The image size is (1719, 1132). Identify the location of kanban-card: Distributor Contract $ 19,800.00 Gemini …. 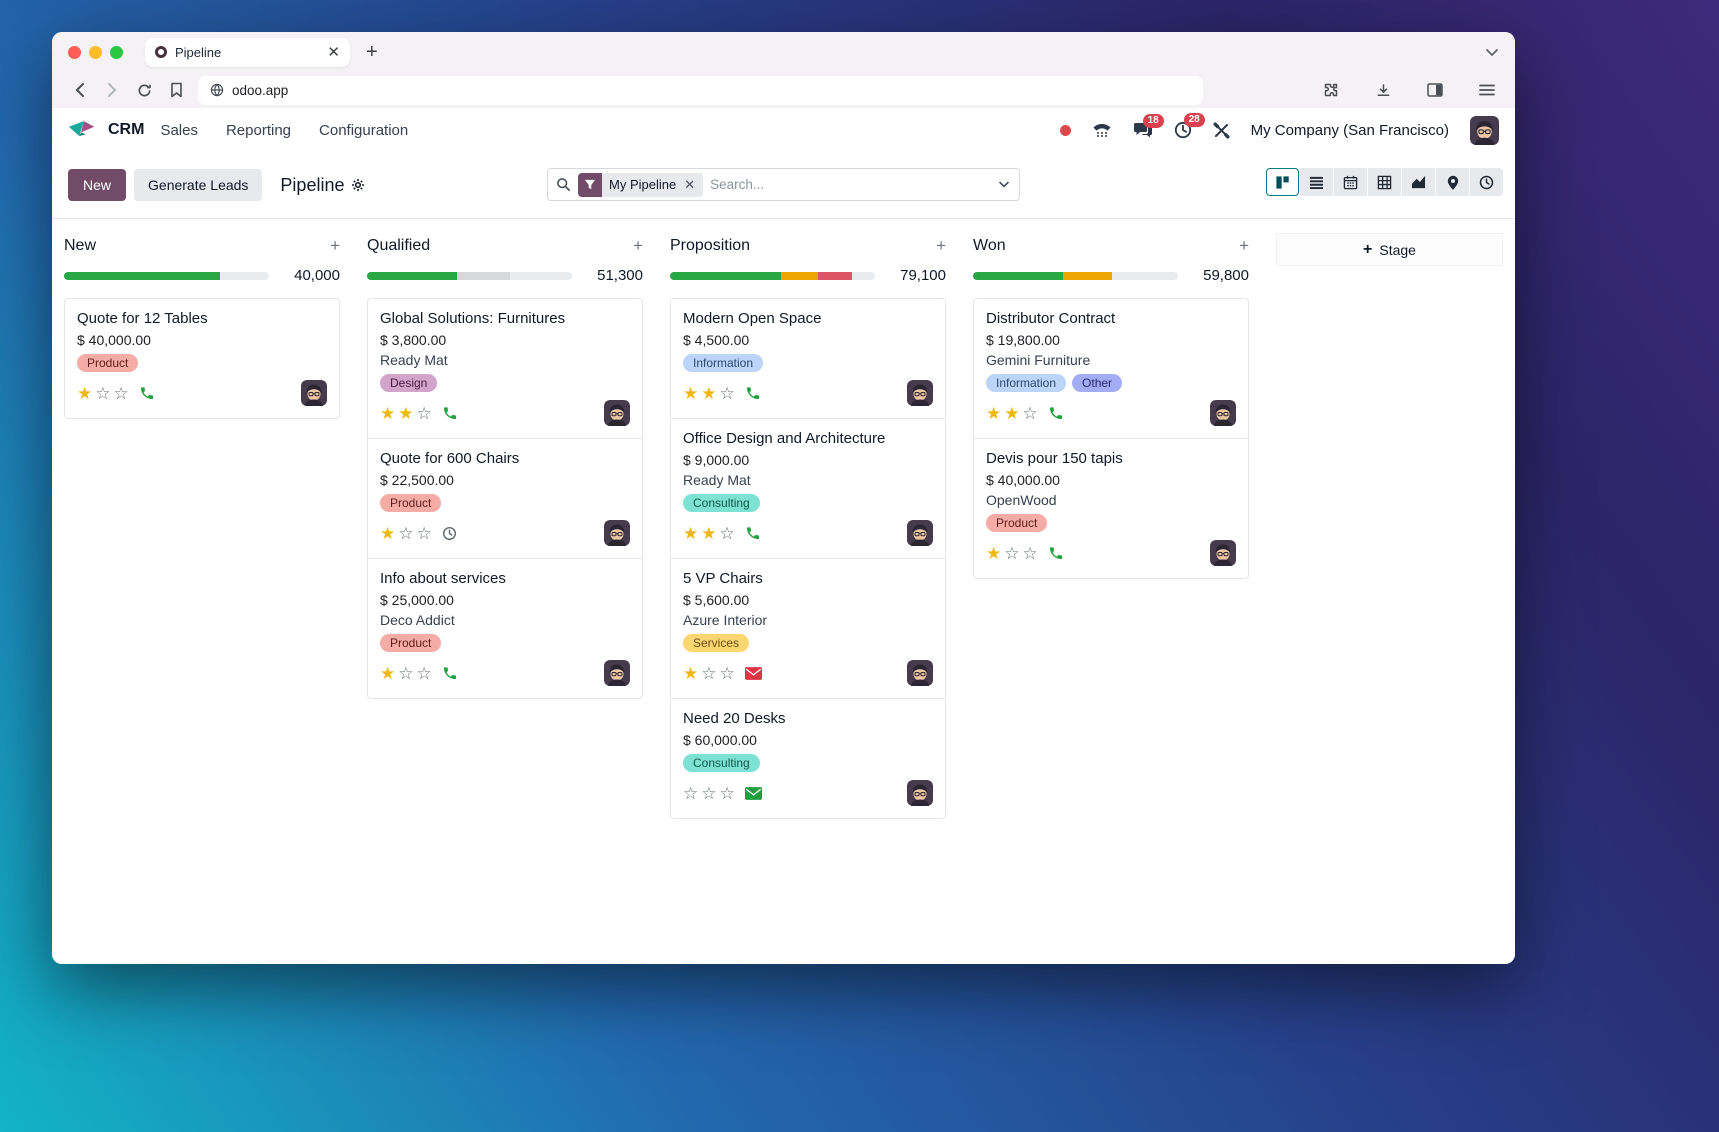
(1111, 368).